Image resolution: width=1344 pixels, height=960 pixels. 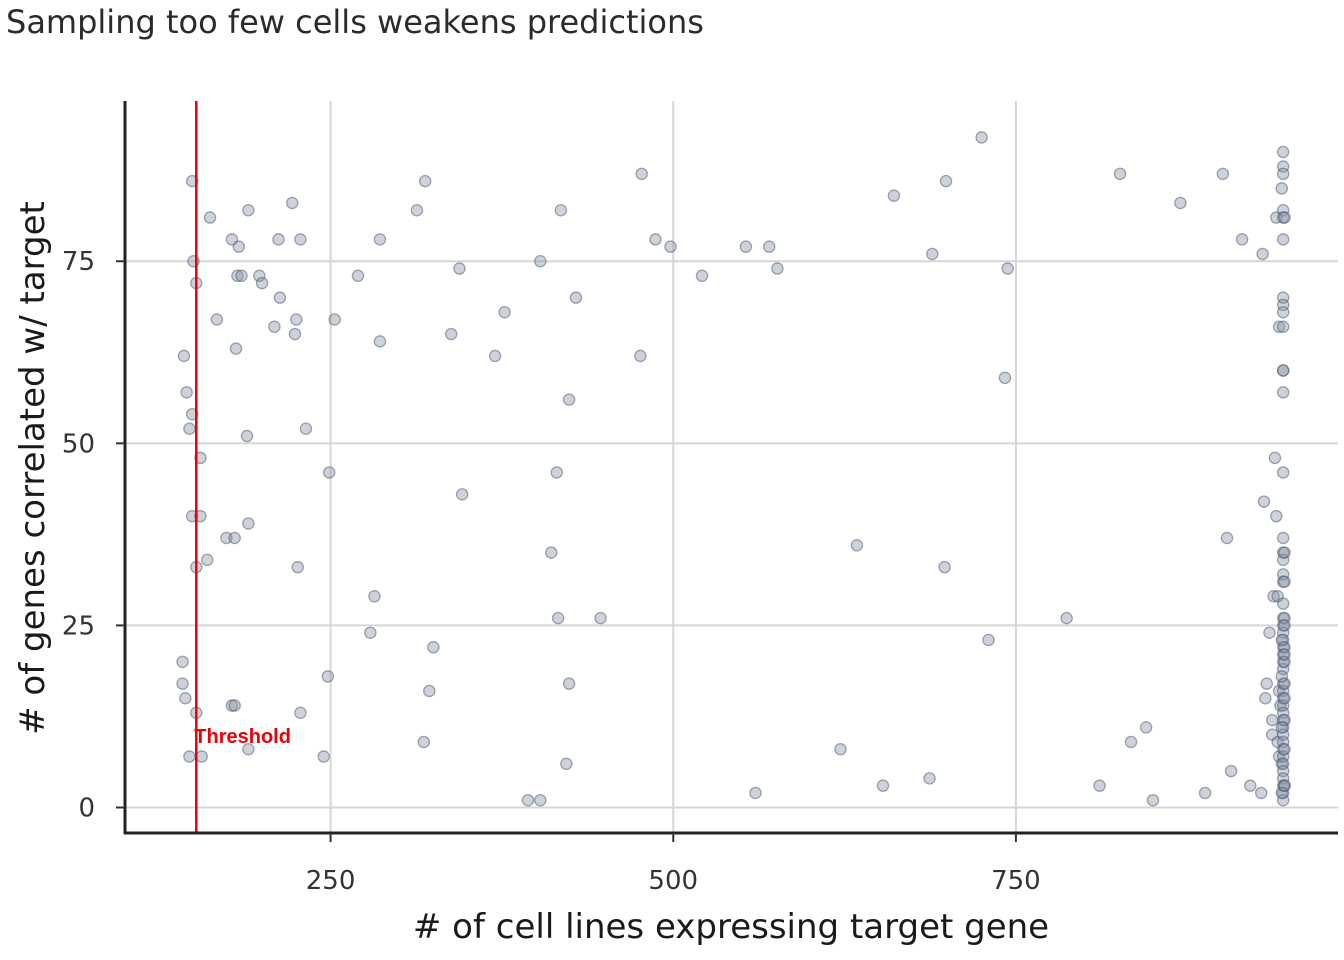 I want to click on threshold-label: Threshold, so click(x=242, y=737).